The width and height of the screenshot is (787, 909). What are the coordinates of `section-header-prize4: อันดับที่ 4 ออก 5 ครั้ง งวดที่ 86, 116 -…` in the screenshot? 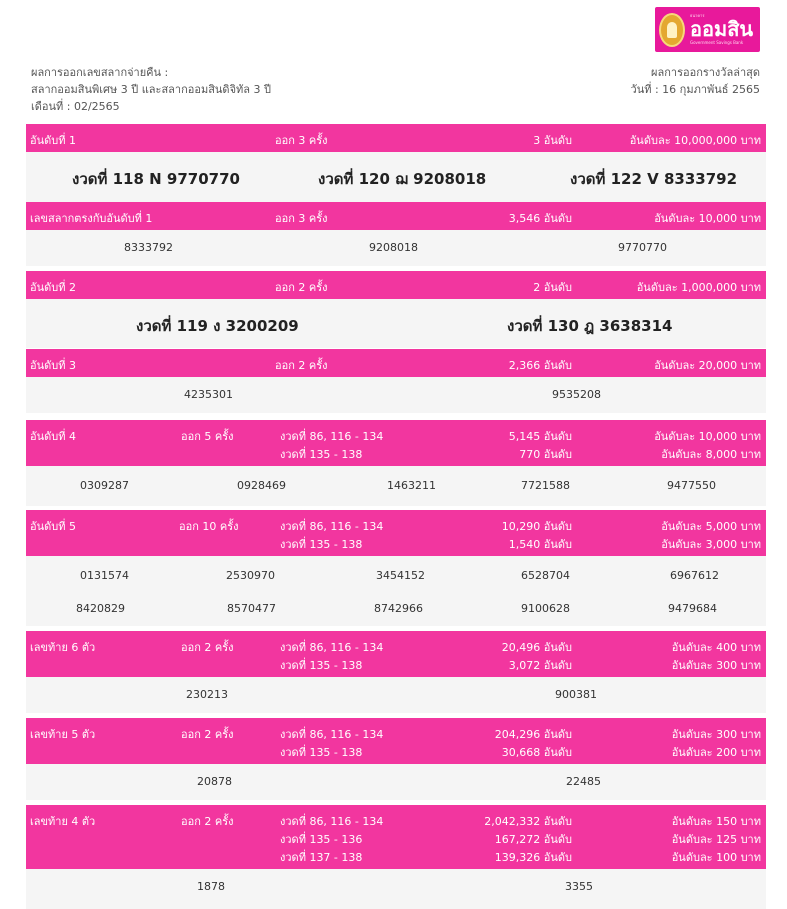 It's located at (396, 443).